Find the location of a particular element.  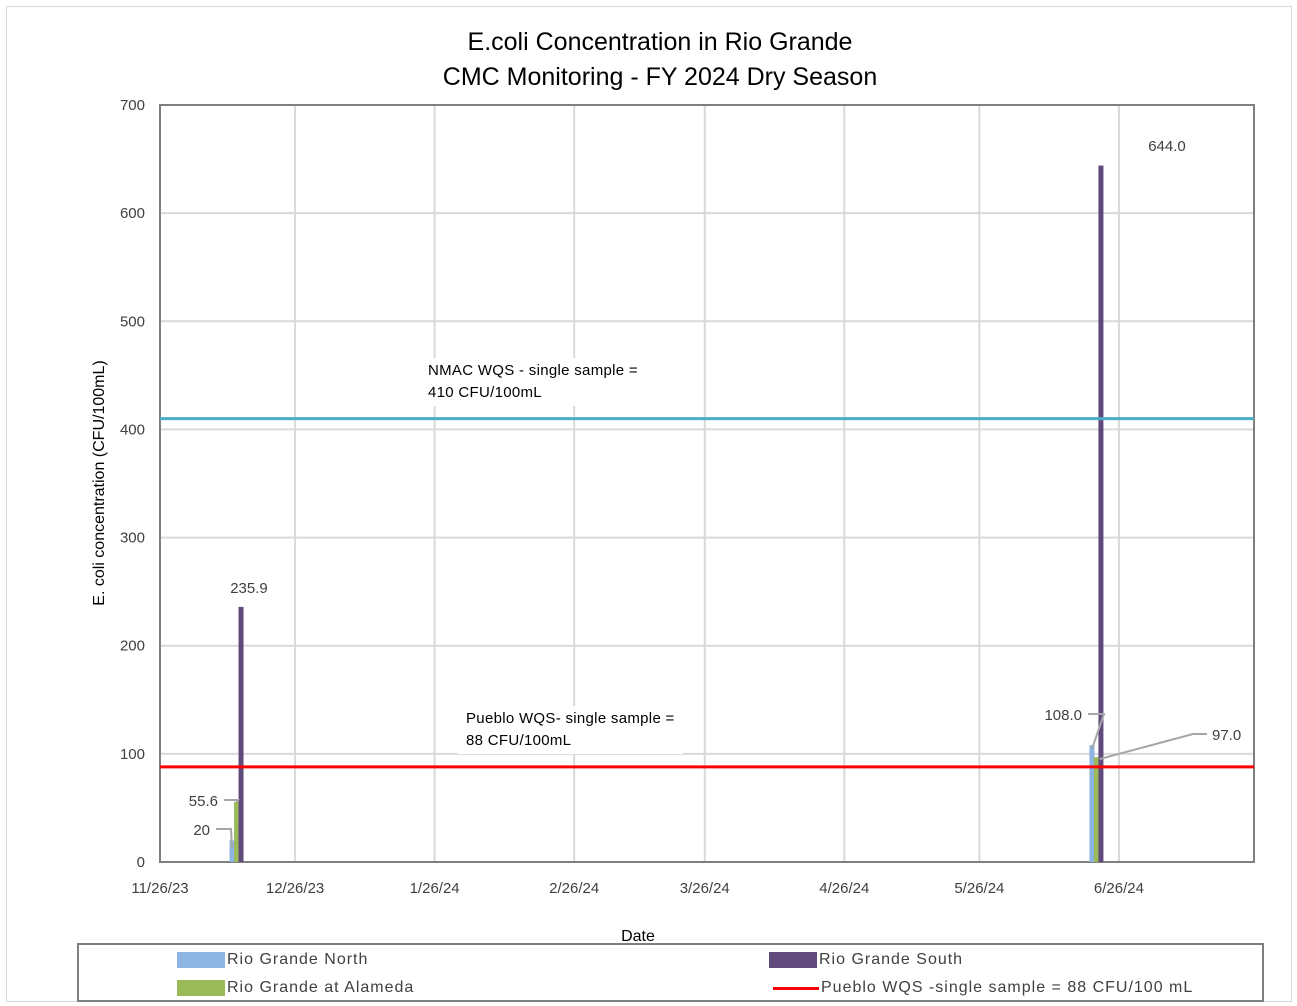

nmac-annotation: NMAC WQS - single sample = 410 CFU/100mL is located at coordinates (533, 382).